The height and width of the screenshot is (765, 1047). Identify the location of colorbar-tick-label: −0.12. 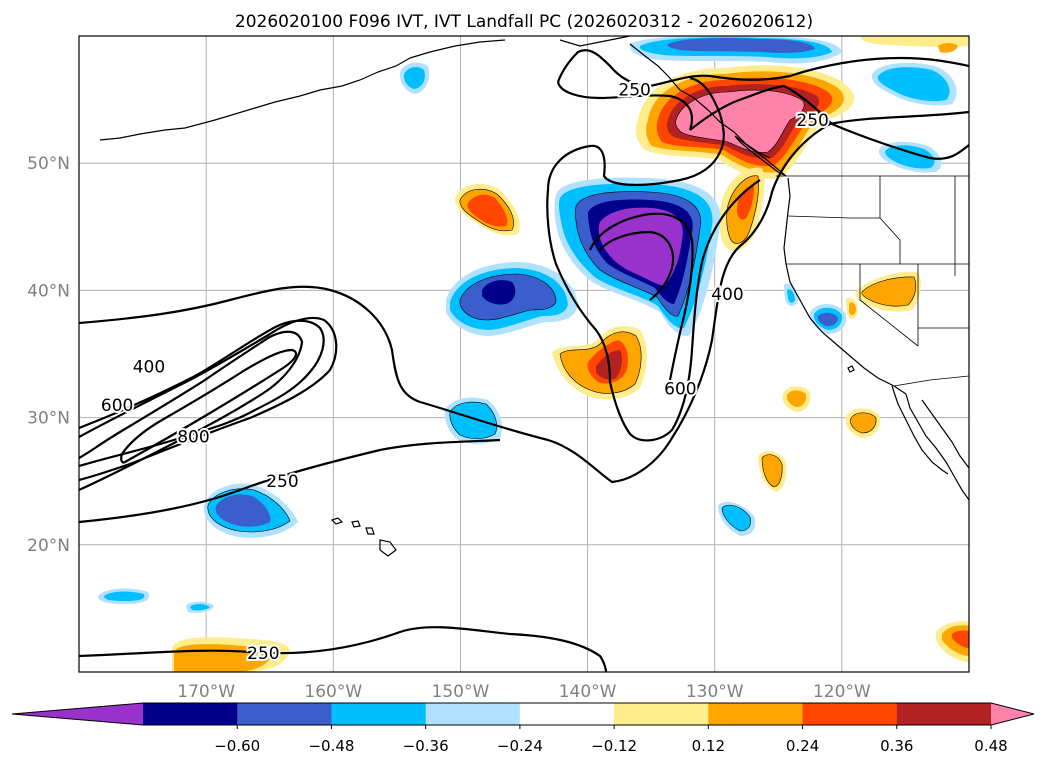
(614, 746).